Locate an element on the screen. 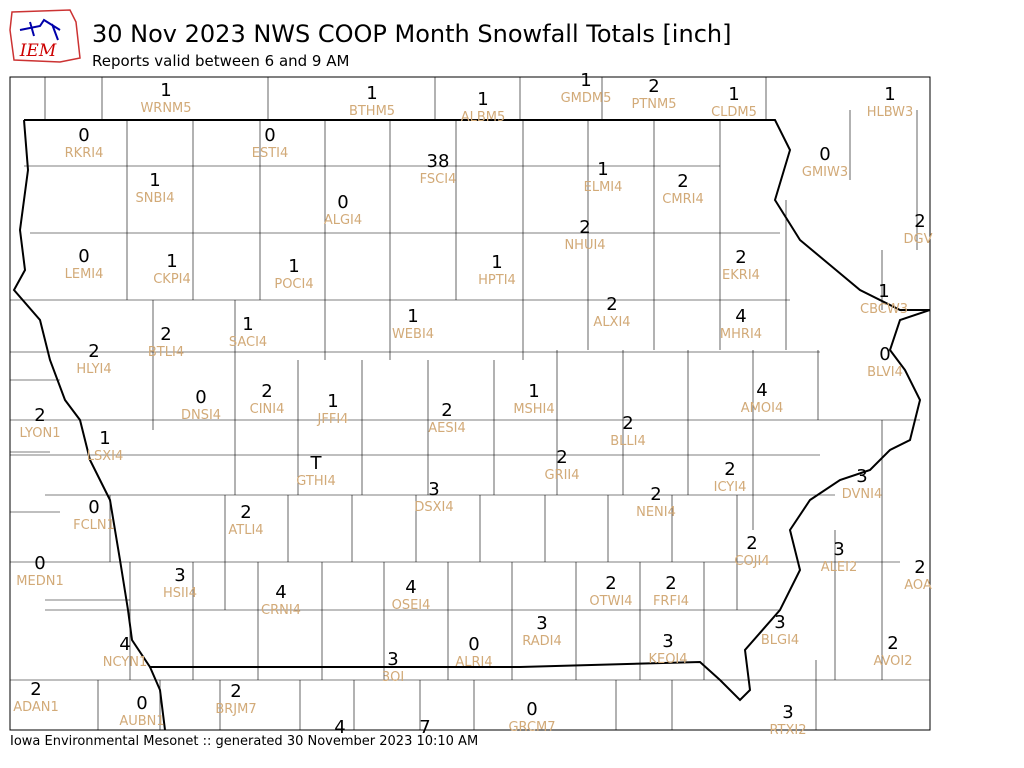 The width and height of the screenshot is (1024, 768). station-id: JFFI4 is located at coordinates (333, 419).